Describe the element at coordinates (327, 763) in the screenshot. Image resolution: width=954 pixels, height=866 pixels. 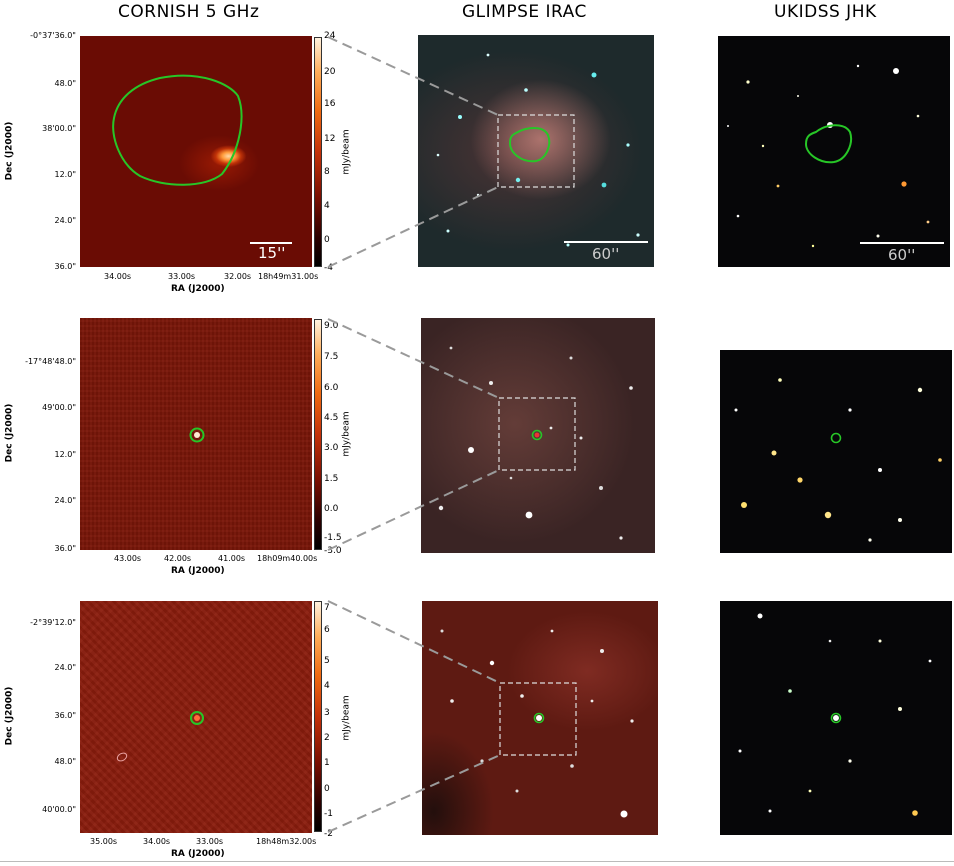
I see `cbar-tick: 1` at that location.